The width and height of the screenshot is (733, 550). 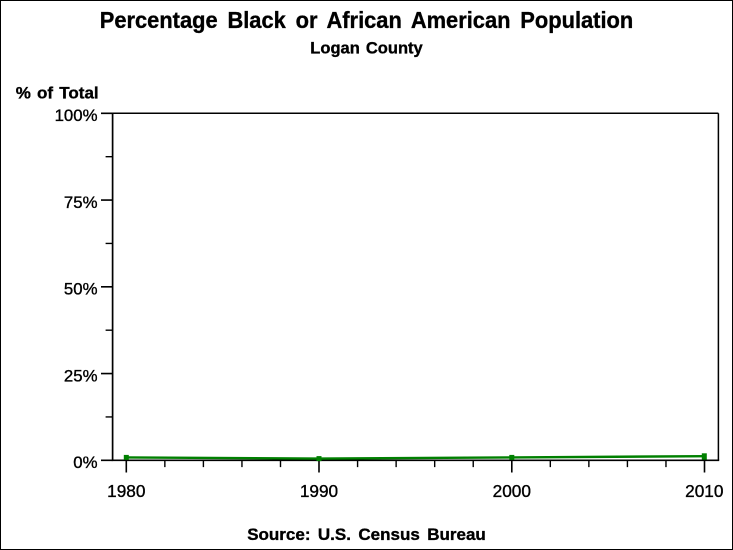 What do you see at coordinates (81, 289) in the screenshot?
I see `svg-text: 50%` at bounding box center [81, 289].